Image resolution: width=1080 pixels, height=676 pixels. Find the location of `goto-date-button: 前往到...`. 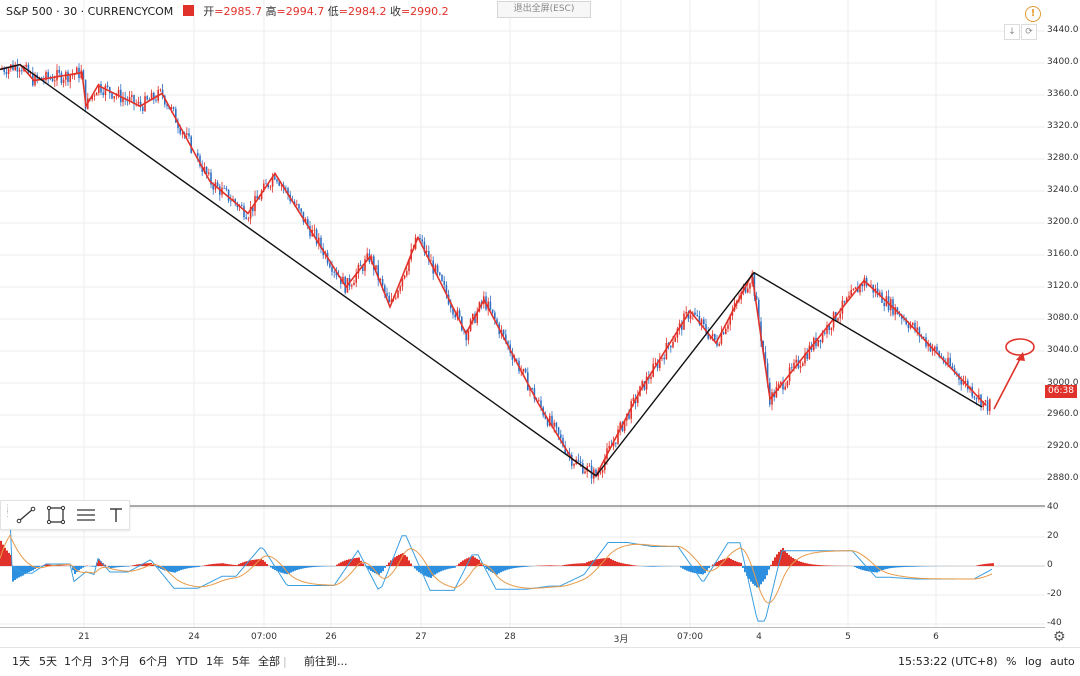

goto-date-button: 前往到... is located at coordinates (326, 662).